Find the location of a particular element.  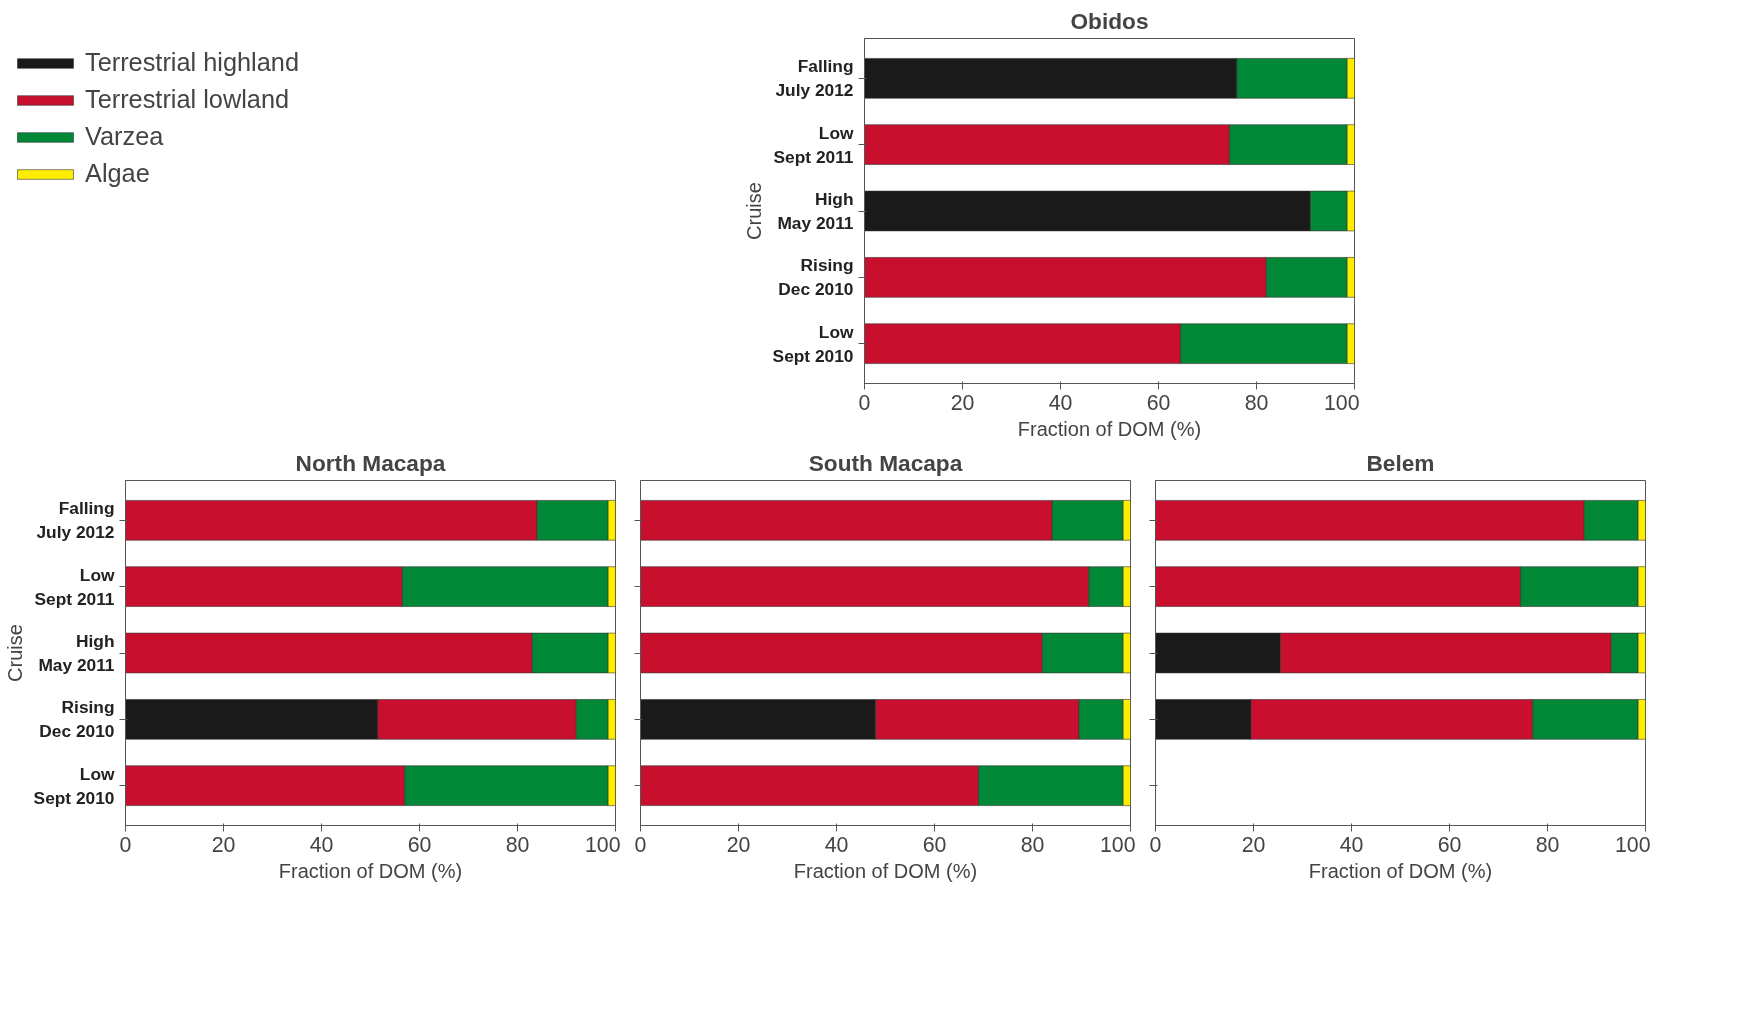

chart-title: Obidos is located at coordinates (1109, 20).